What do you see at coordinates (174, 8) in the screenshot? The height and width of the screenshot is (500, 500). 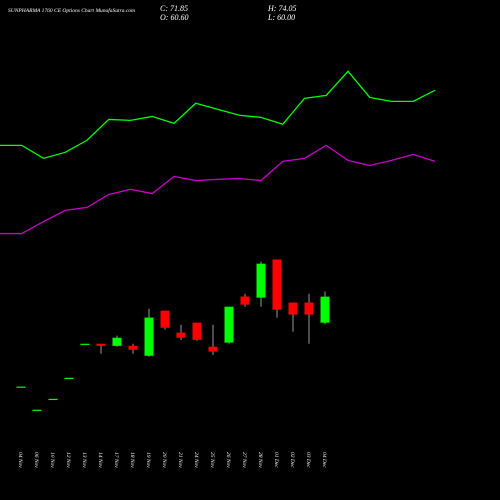 I see `stat-label: C: 71.85` at bounding box center [174, 8].